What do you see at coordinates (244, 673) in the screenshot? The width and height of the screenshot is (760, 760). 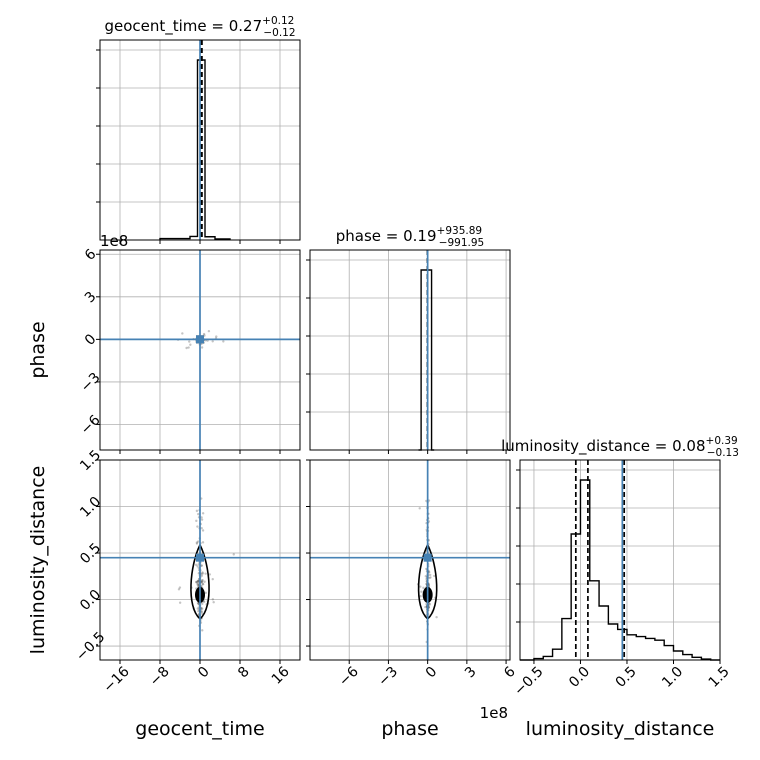 I see `x-tick-label: 8` at bounding box center [244, 673].